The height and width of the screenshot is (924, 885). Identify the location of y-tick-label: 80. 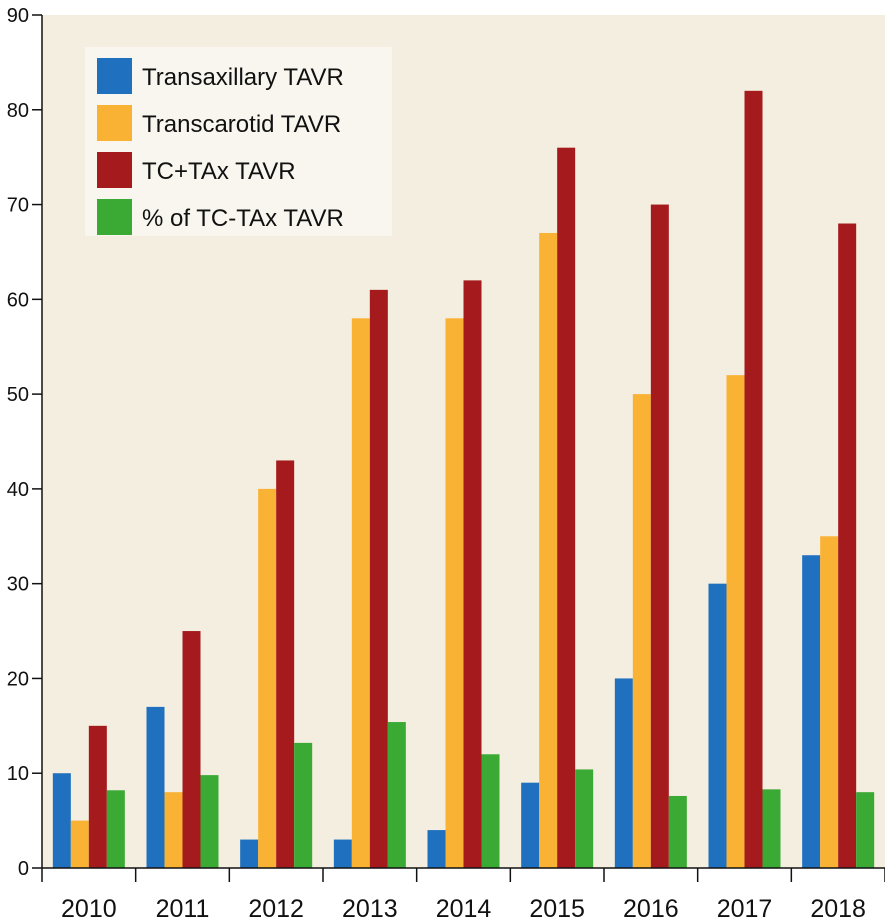
(18, 111).